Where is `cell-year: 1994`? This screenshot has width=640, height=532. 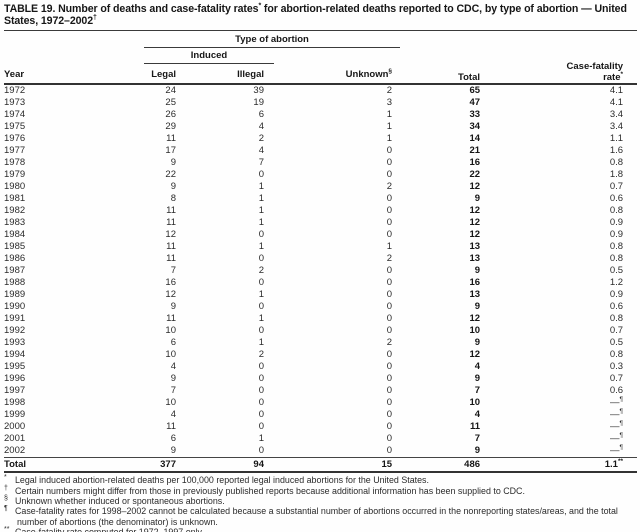 cell-year: 1994 is located at coordinates (15, 355).